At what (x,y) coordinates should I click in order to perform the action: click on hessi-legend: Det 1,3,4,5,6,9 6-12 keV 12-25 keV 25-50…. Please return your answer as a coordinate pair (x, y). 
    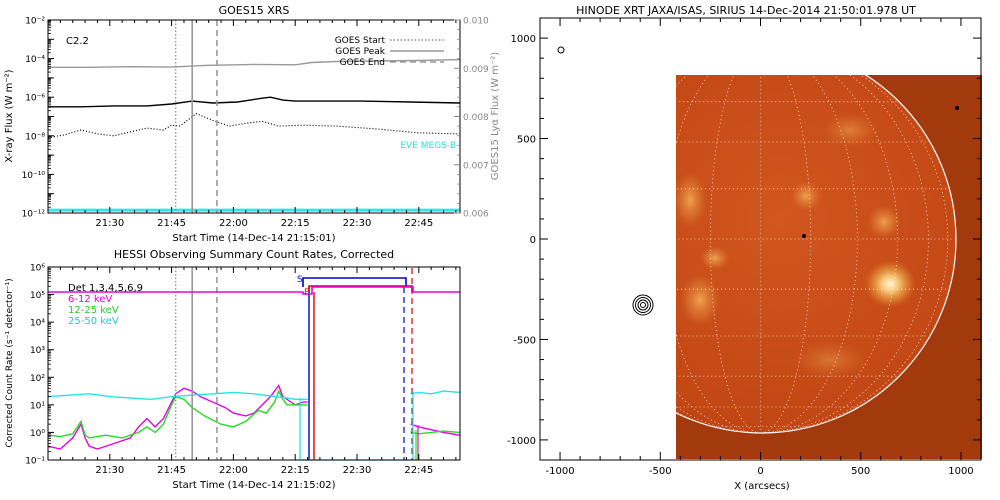
    Looking at the image, I should click on (105, 305).